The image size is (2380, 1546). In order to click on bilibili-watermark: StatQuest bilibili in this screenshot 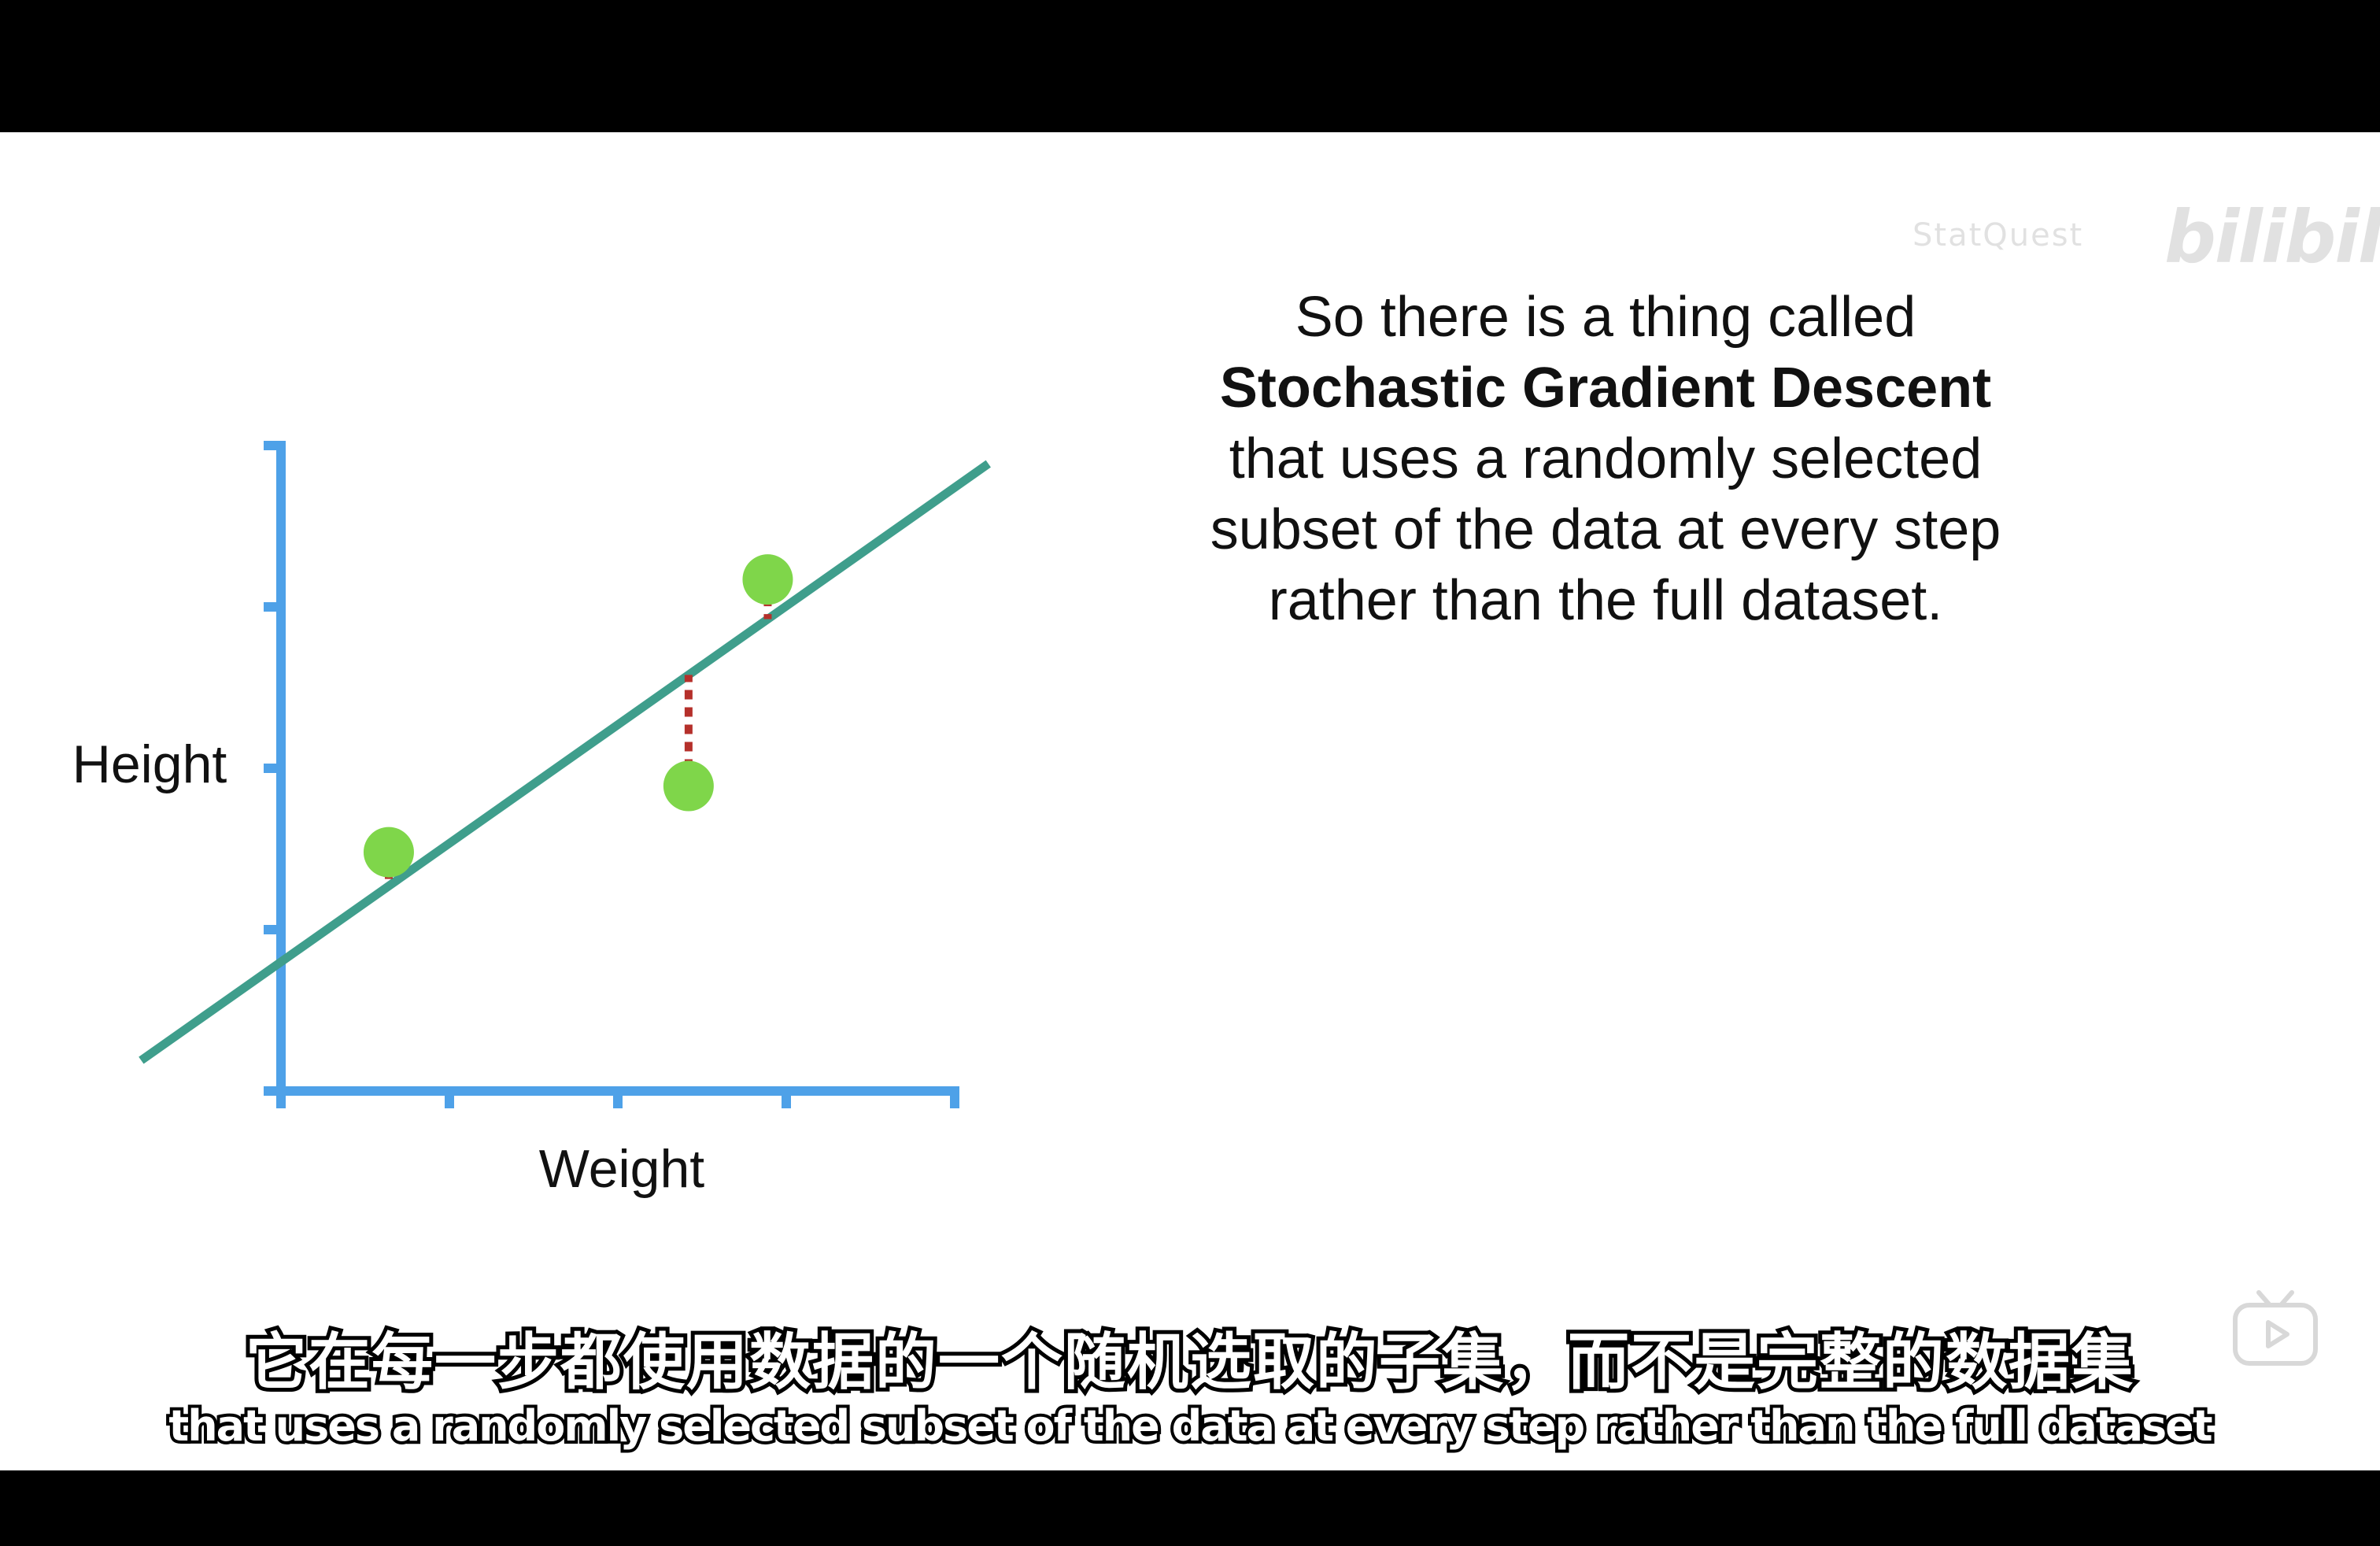, I will do `click(2146, 229)`.